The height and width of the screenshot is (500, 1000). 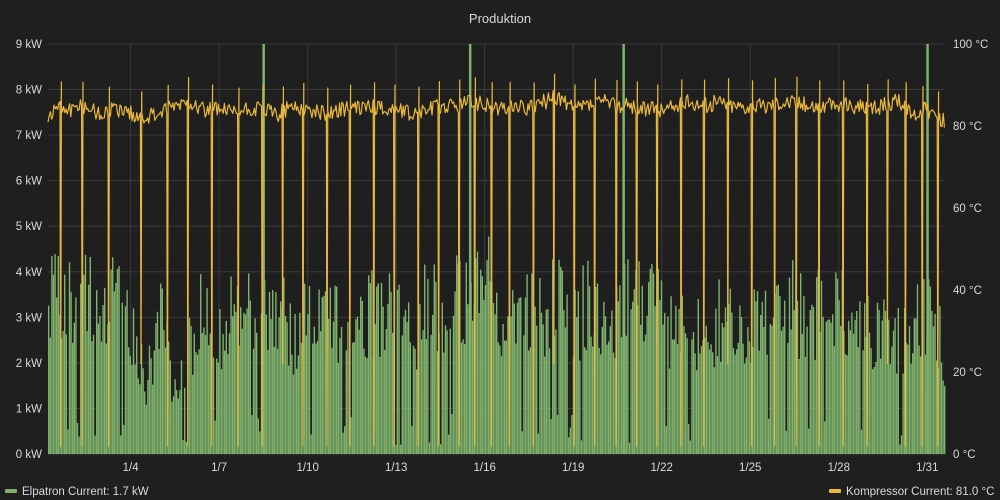 What do you see at coordinates (500, 18) in the screenshot?
I see `panel-title: Produktion` at bounding box center [500, 18].